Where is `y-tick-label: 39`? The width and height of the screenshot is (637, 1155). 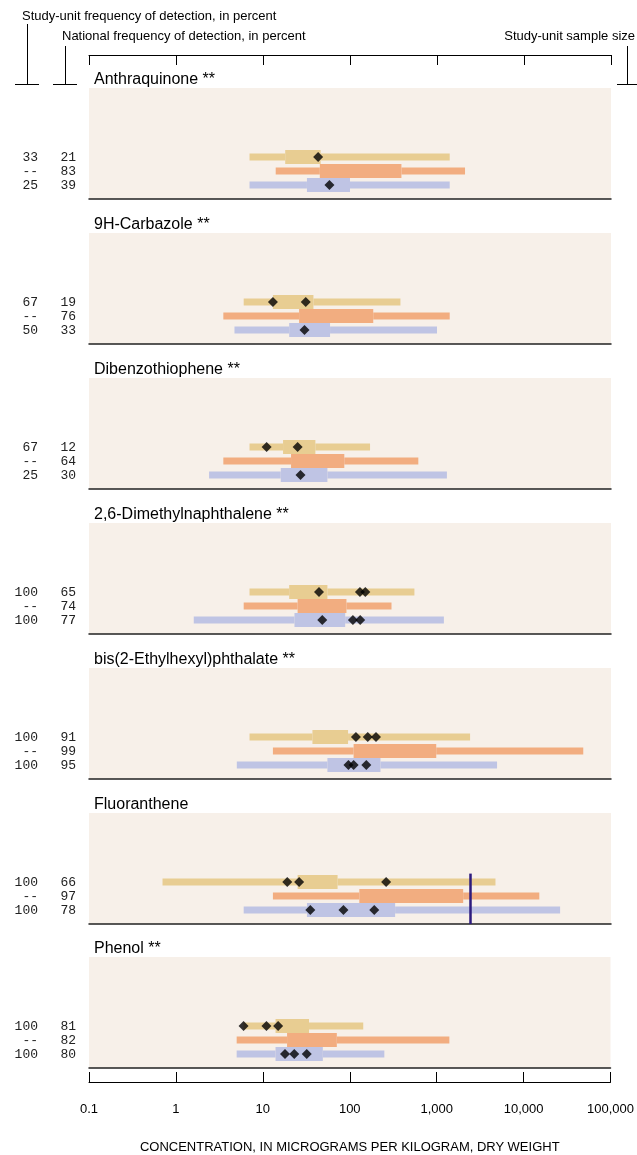
y-tick-label: 39 is located at coordinates (68, 185).